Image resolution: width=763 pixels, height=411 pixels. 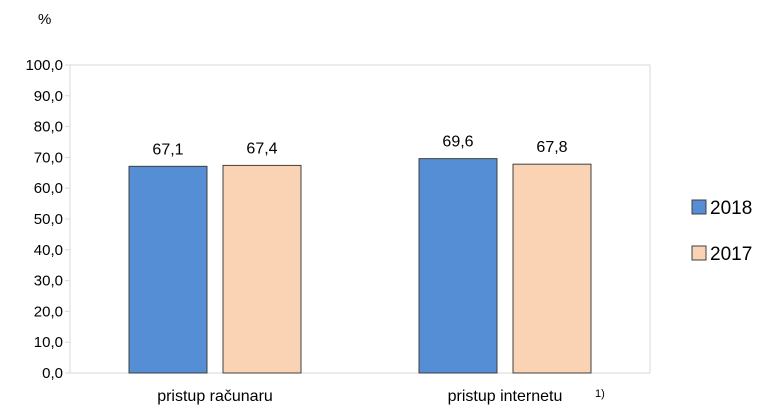 What do you see at coordinates (48, 342) in the screenshot?
I see `y-tick-label: 10,0` at bounding box center [48, 342].